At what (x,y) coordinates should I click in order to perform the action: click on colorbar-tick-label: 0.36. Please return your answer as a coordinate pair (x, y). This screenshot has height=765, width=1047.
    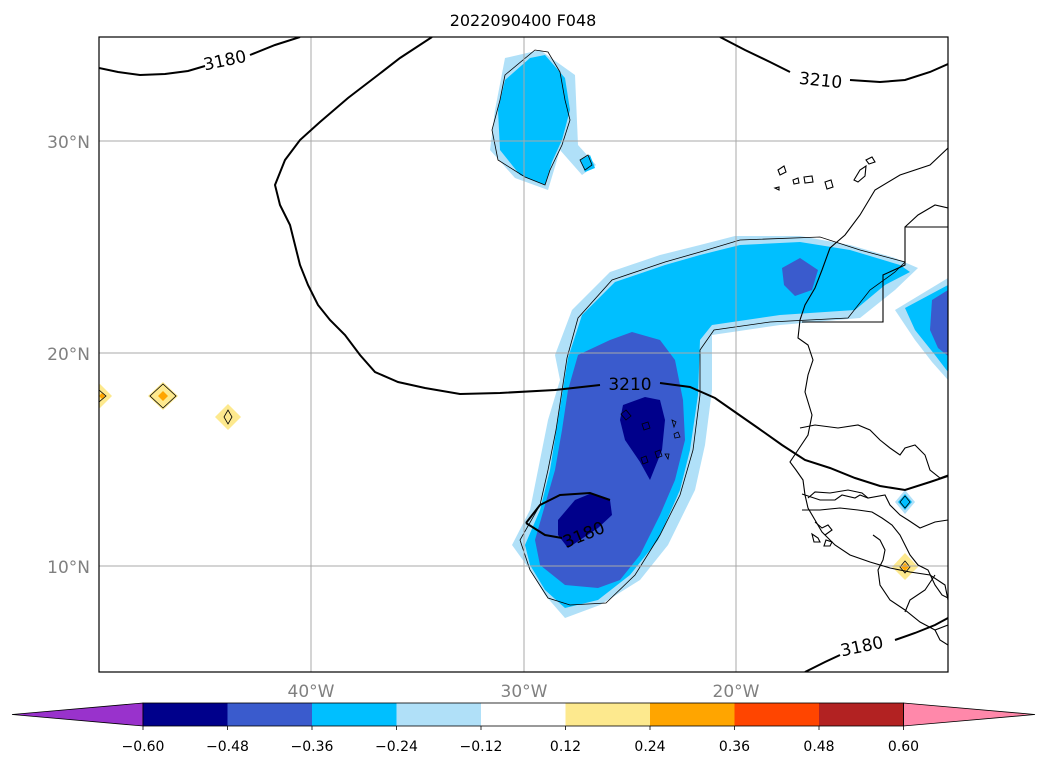
    Looking at the image, I should click on (734, 747).